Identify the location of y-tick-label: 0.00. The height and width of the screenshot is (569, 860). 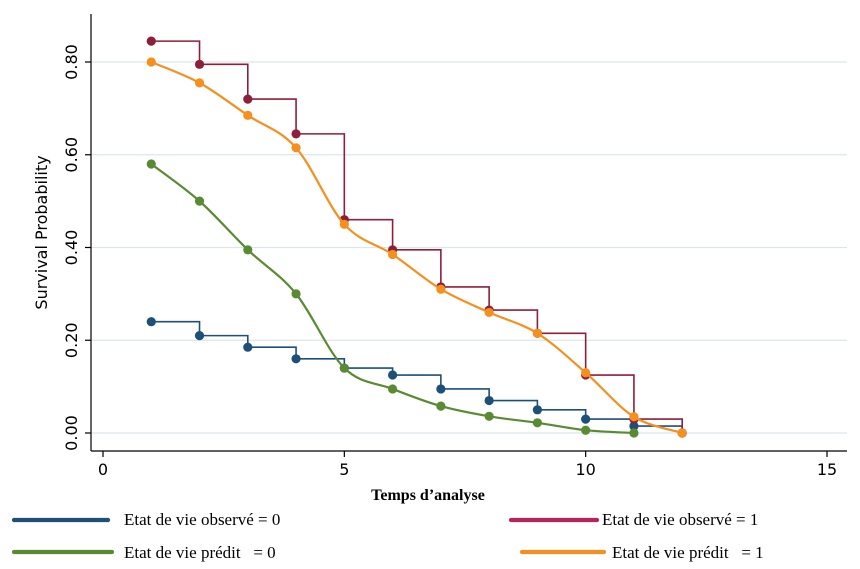
(71, 433).